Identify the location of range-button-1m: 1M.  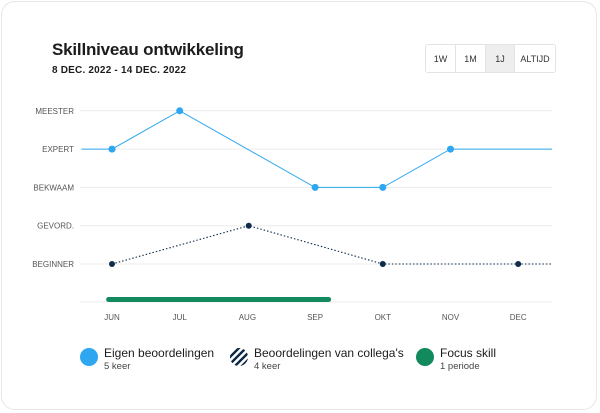
(471, 58).